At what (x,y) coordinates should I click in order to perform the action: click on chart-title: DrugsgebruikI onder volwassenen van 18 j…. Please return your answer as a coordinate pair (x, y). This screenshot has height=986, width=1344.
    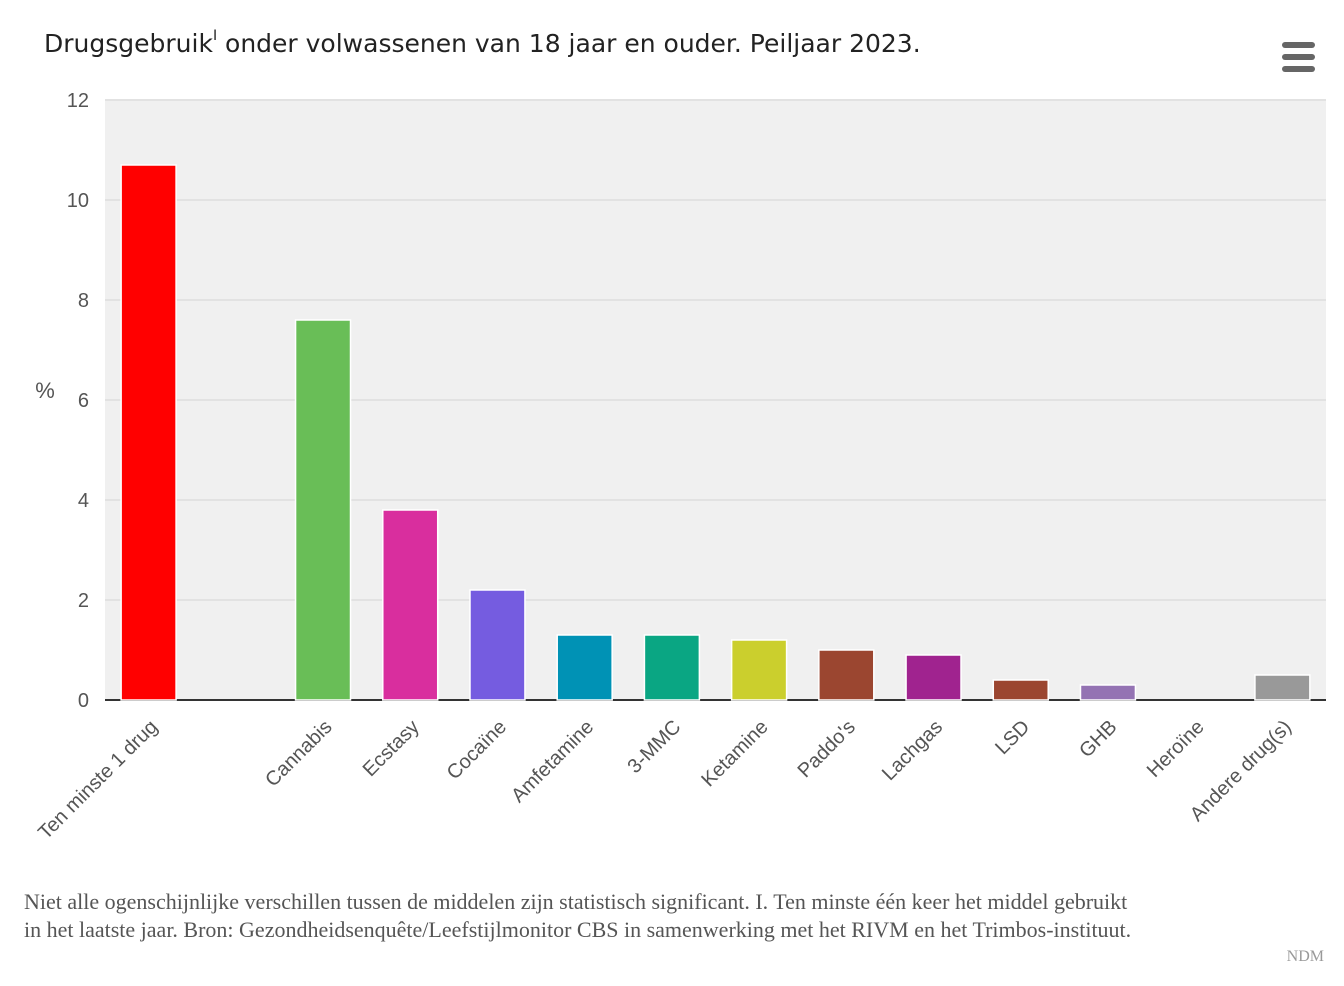
    Looking at the image, I should click on (482, 43).